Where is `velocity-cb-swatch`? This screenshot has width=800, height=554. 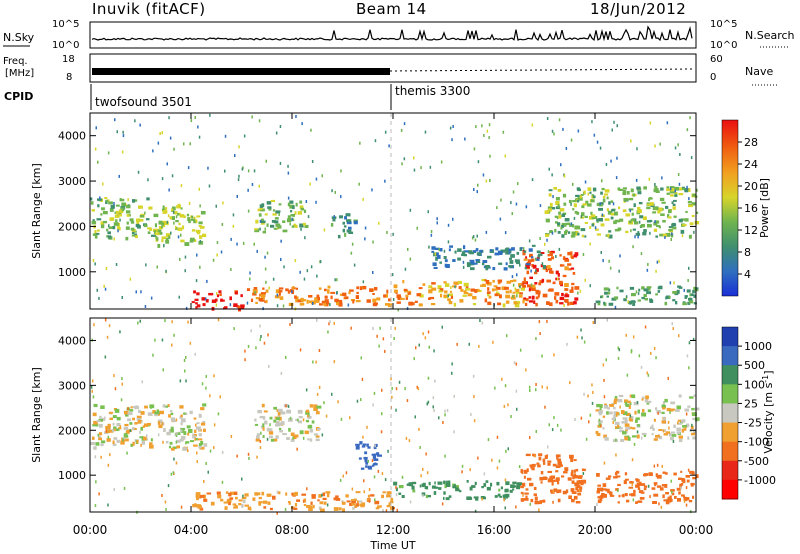
velocity-cb-swatch is located at coordinates (730, 451).